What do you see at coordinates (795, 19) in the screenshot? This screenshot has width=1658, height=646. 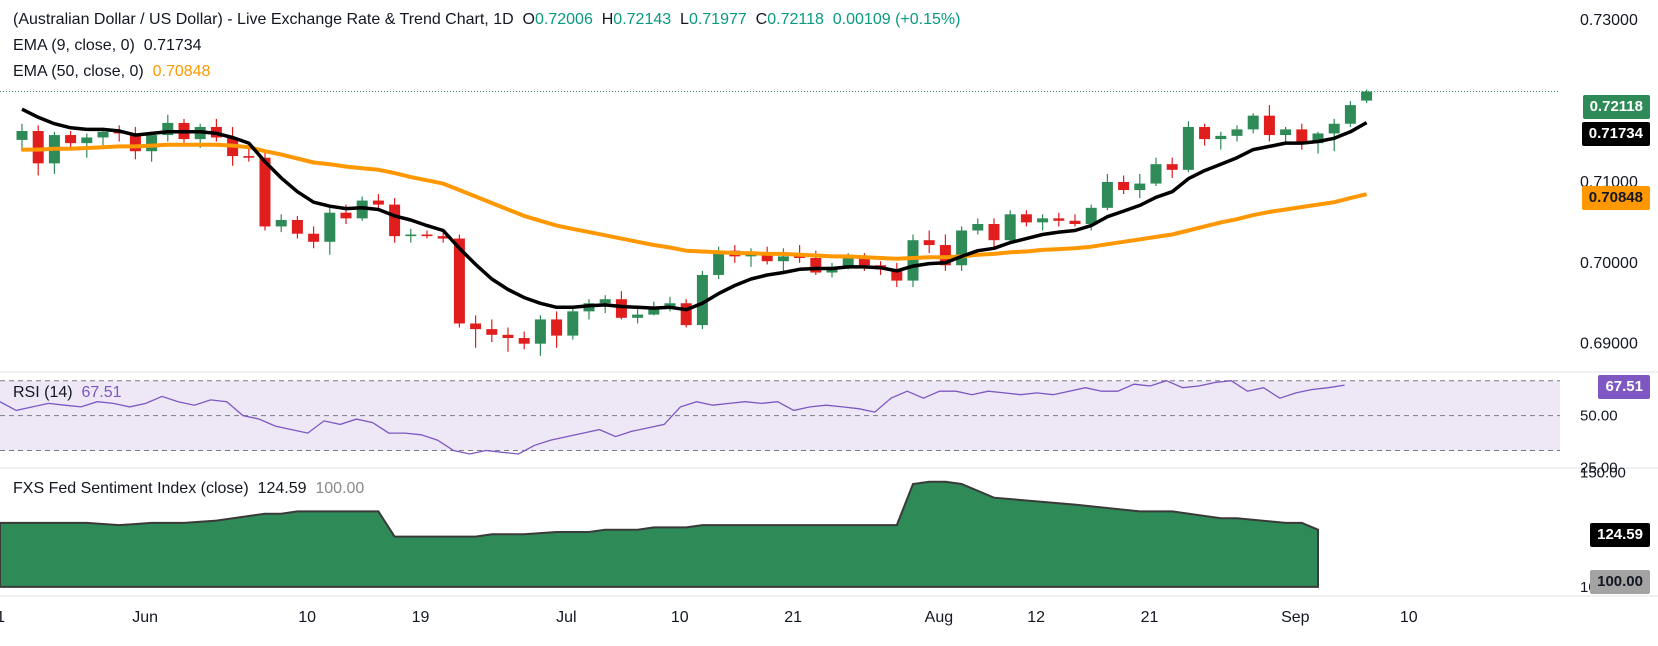 I see `close-value: 0.72118` at bounding box center [795, 19].